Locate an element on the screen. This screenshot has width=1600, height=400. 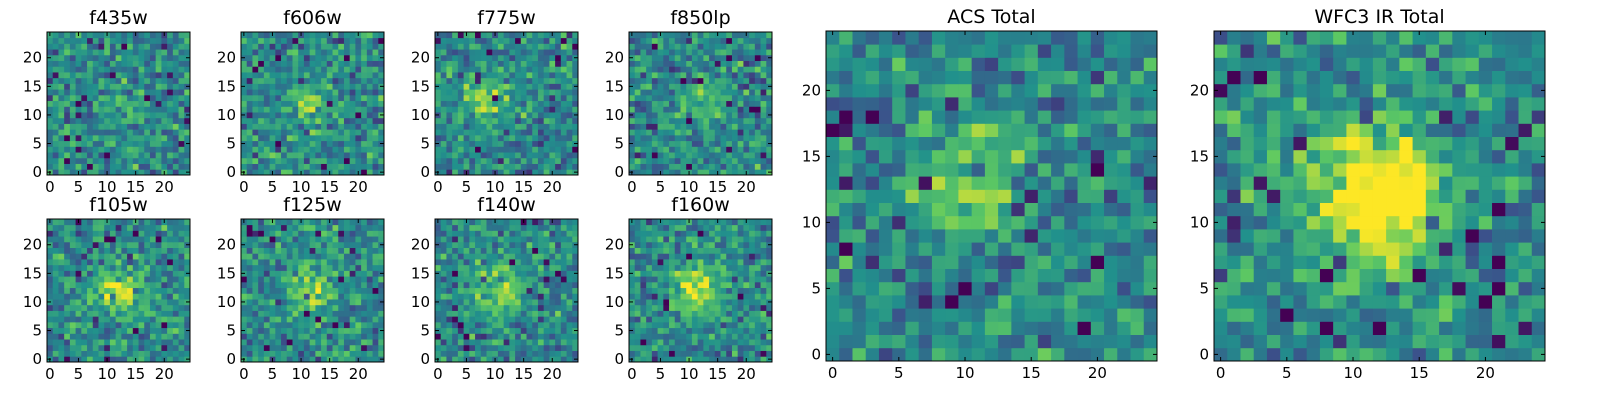
heatmap-image is located at coordinates (119, 104).